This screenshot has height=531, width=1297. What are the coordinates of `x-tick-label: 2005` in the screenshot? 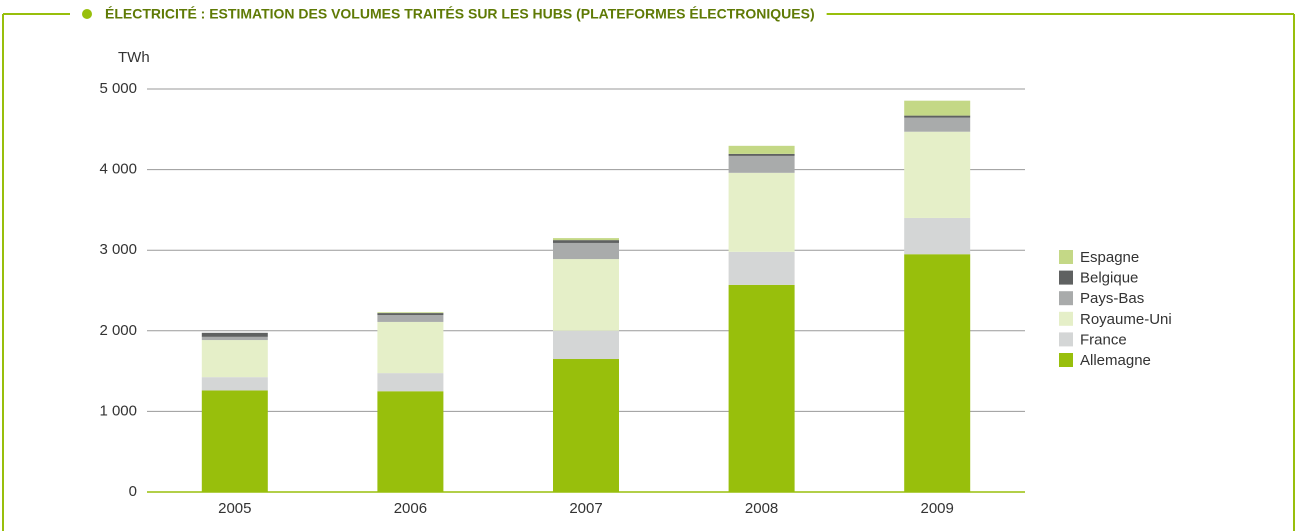 It's located at (234, 508).